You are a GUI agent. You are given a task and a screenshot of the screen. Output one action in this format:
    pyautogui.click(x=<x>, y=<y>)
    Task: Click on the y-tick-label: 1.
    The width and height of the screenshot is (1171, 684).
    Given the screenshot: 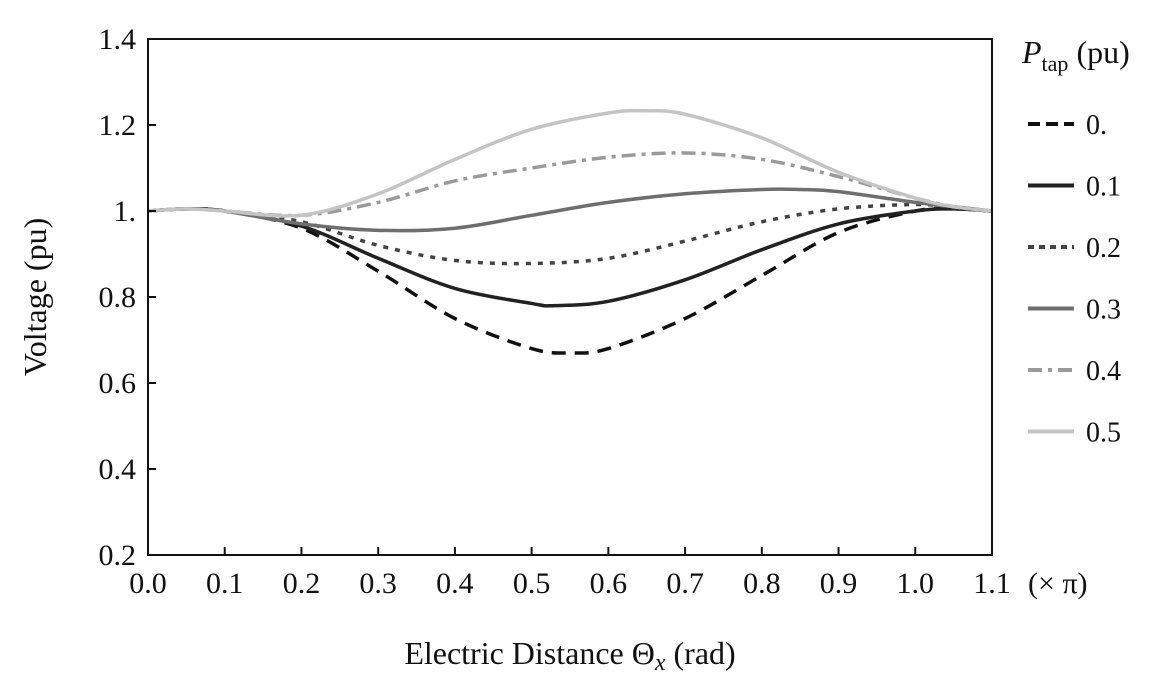 What is the action you would take?
    pyautogui.click(x=125, y=211)
    